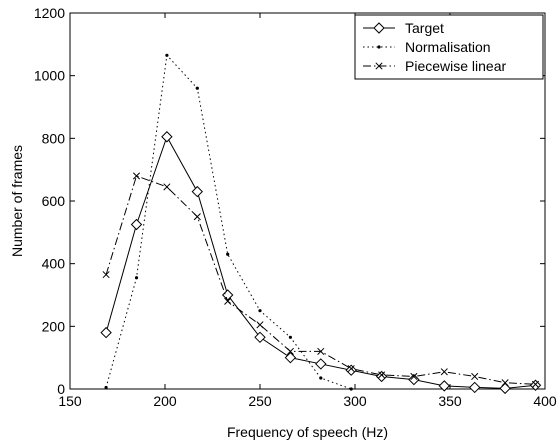  What do you see at coordinates (355, 401) in the screenshot?
I see `x-tick-label: 300` at bounding box center [355, 401].